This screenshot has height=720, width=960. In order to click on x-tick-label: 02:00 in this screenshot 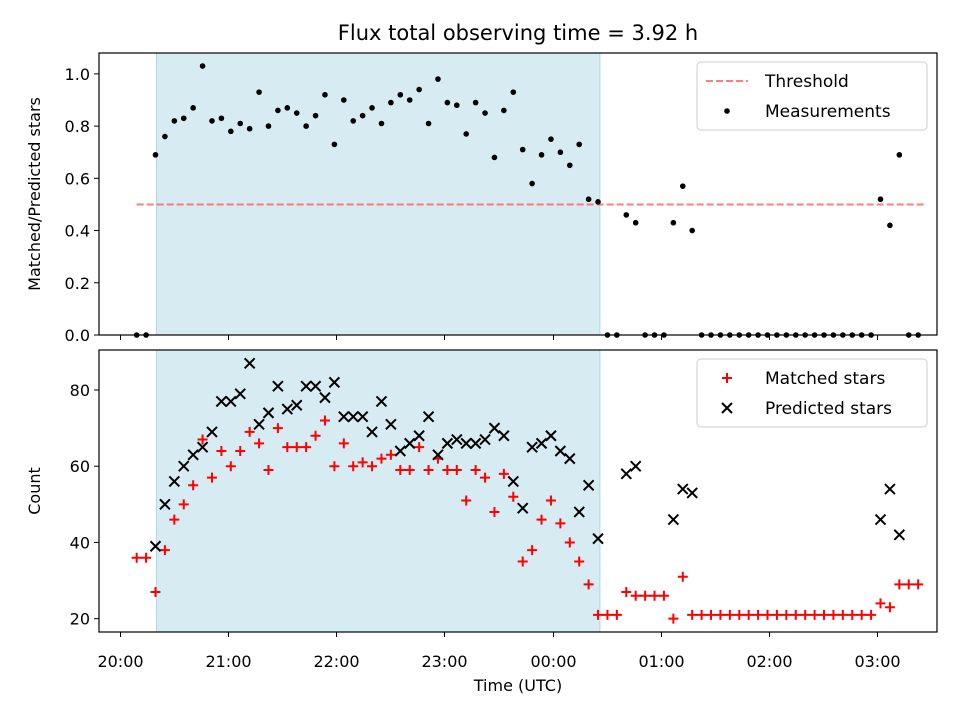, I will do `click(769, 661)`.